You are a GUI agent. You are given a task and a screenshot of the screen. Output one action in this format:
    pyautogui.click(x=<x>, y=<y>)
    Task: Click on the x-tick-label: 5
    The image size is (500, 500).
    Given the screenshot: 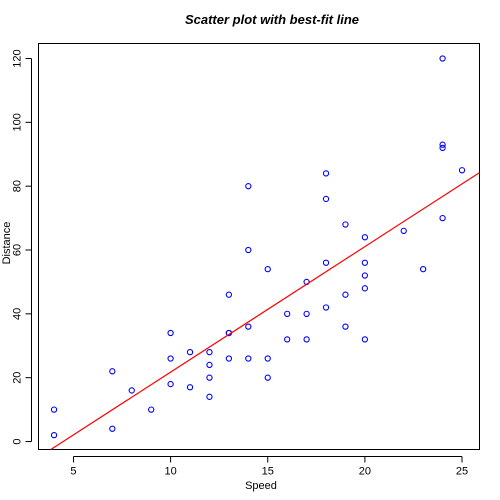 What is the action you would take?
    pyautogui.click(x=73, y=472)
    